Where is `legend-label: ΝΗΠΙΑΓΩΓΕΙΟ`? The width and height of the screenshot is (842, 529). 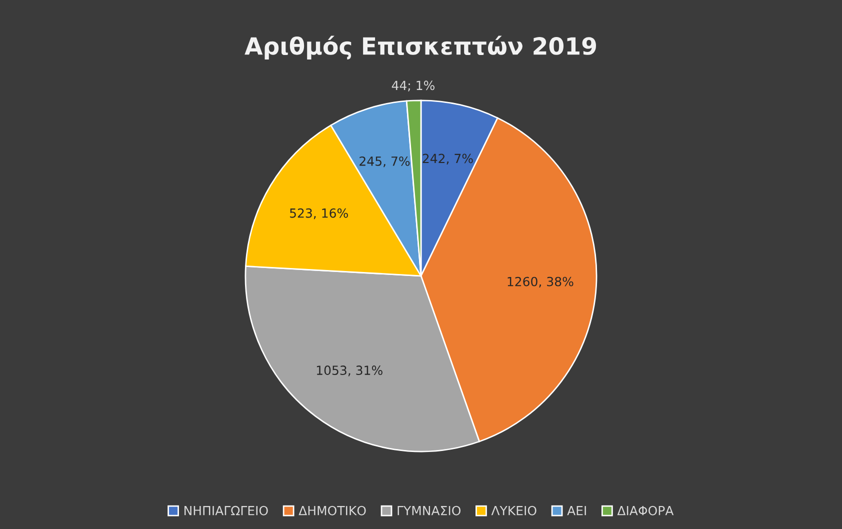 legend-label: ΝΗΠΙΑΓΩΓΕΙΟ is located at coordinates (226, 511).